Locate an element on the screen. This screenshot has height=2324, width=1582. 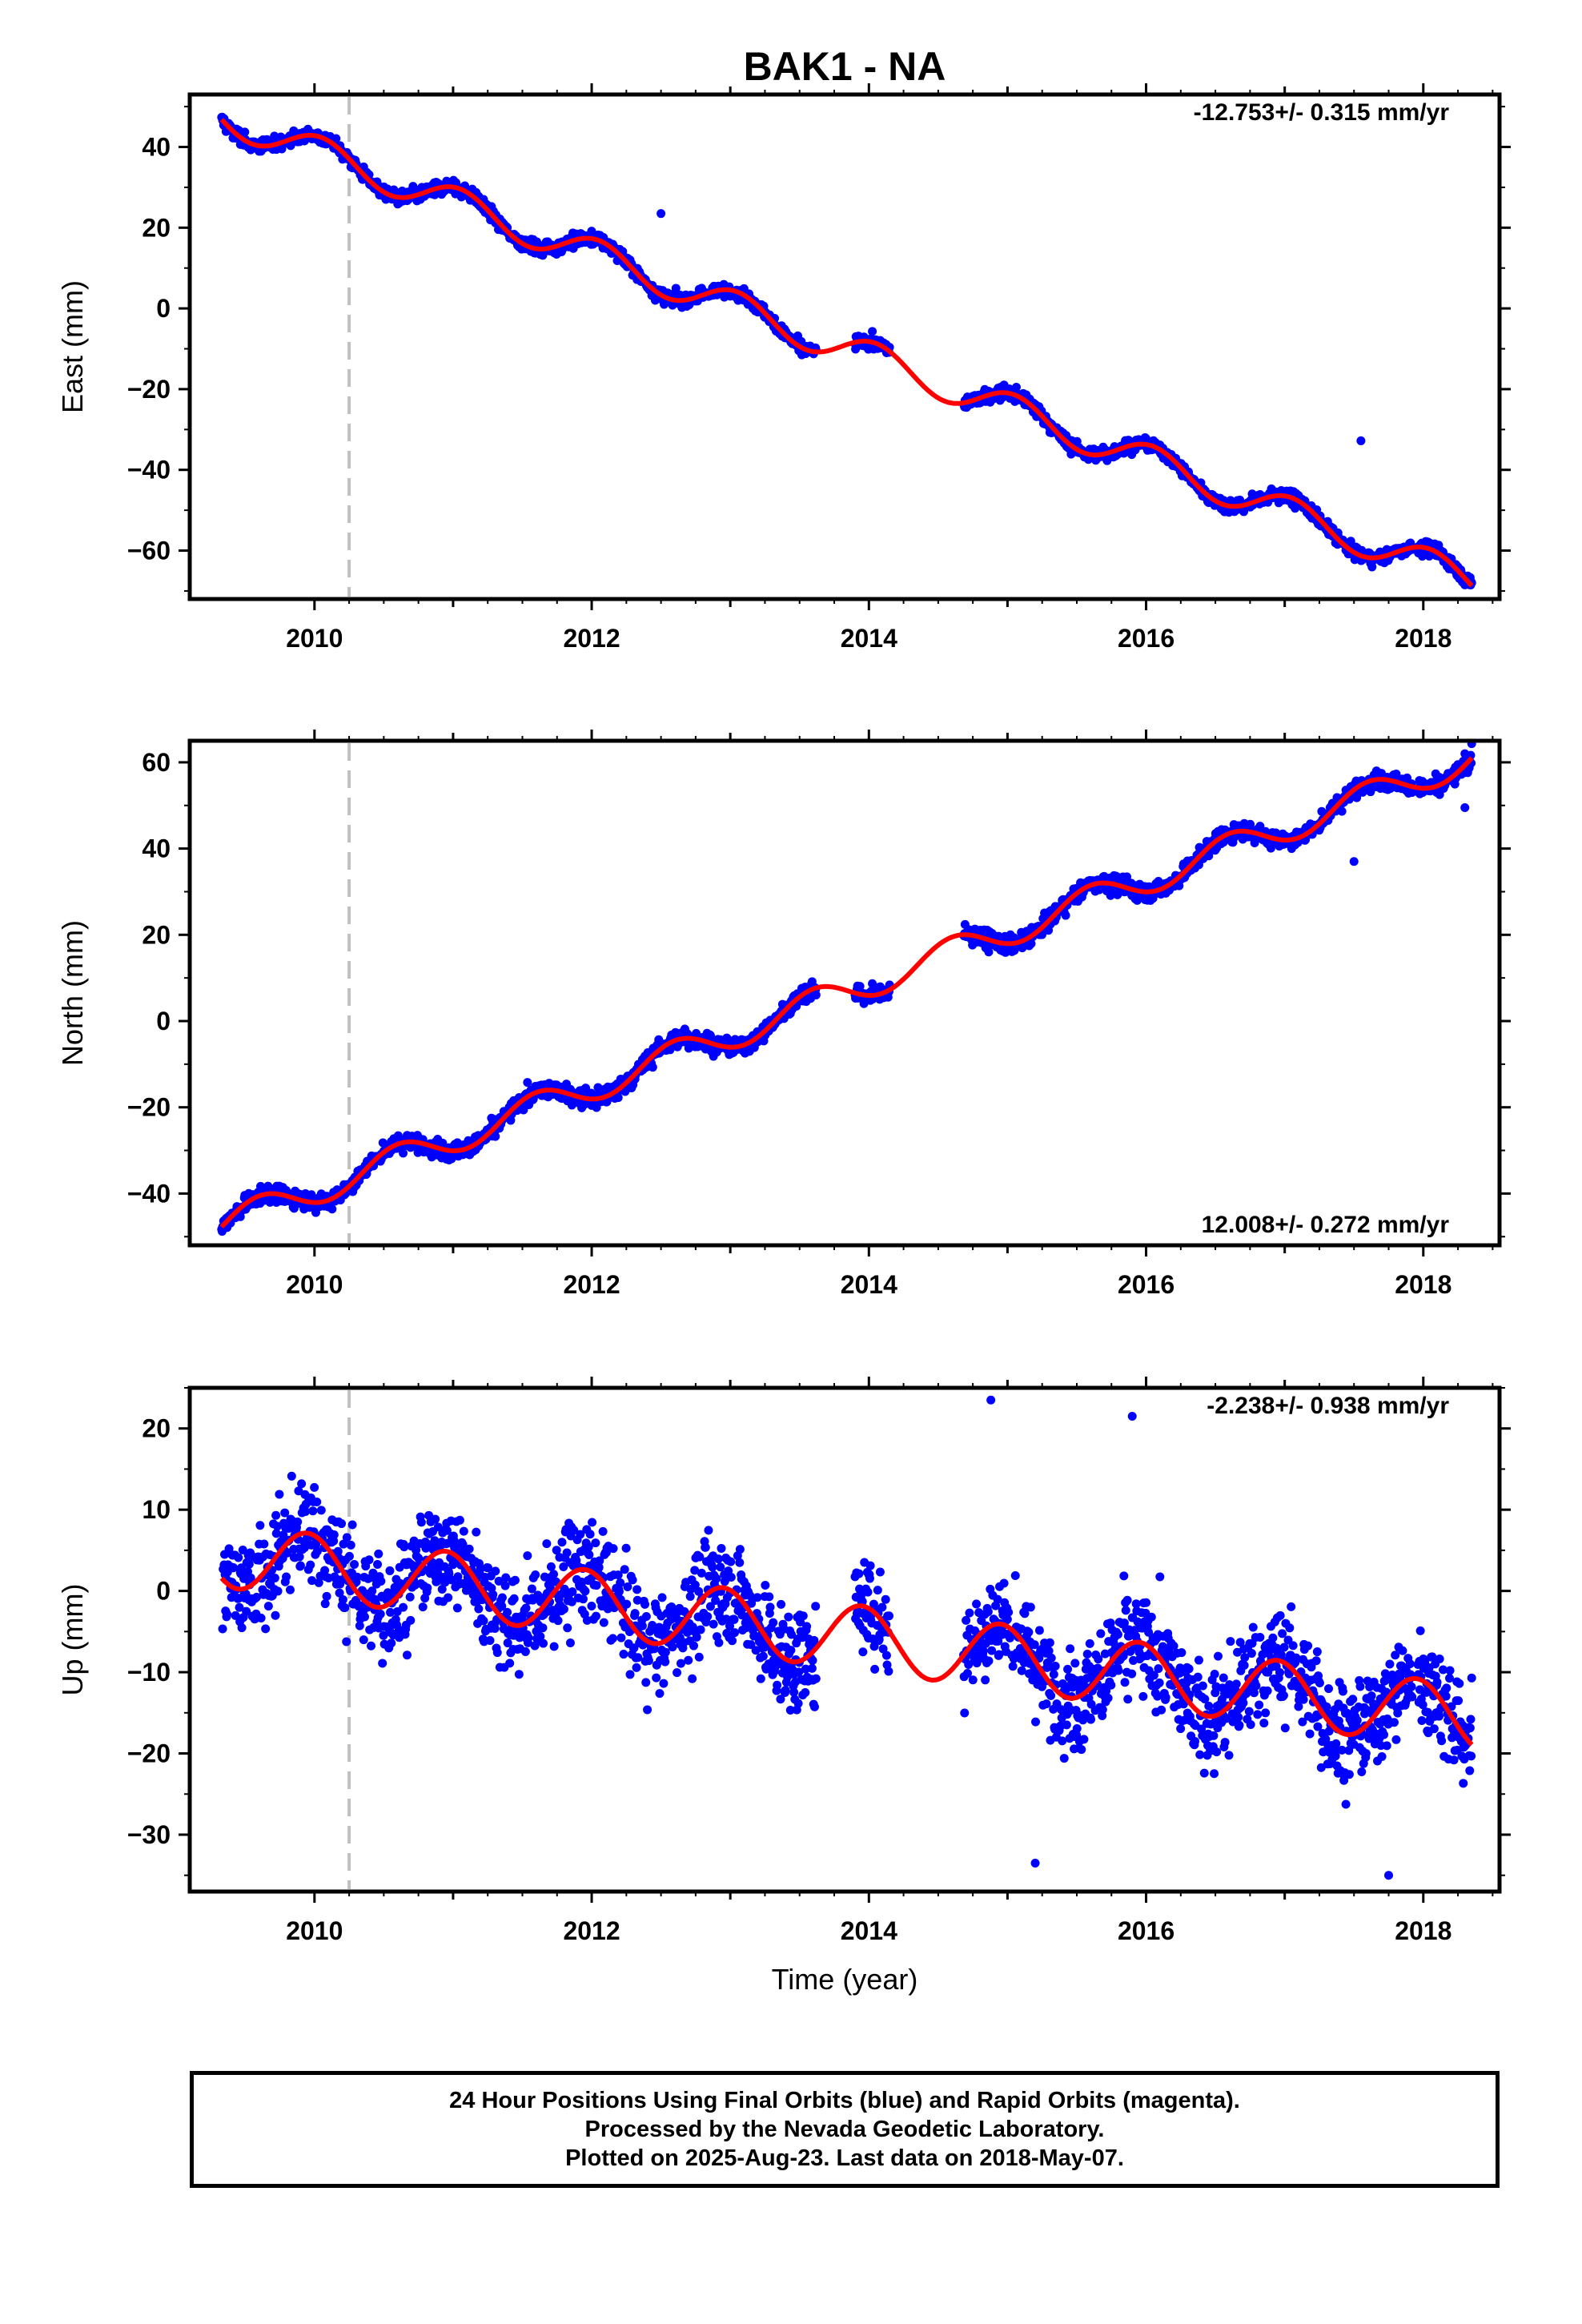
x-tick-label: 2014 is located at coordinates (869, 638).